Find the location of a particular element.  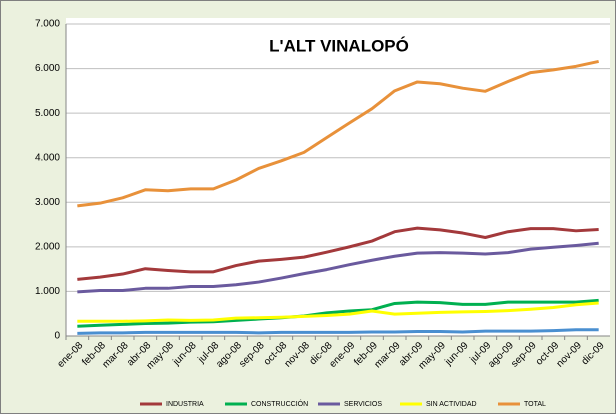

y-tick-label: 0 is located at coordinates (57, 336).